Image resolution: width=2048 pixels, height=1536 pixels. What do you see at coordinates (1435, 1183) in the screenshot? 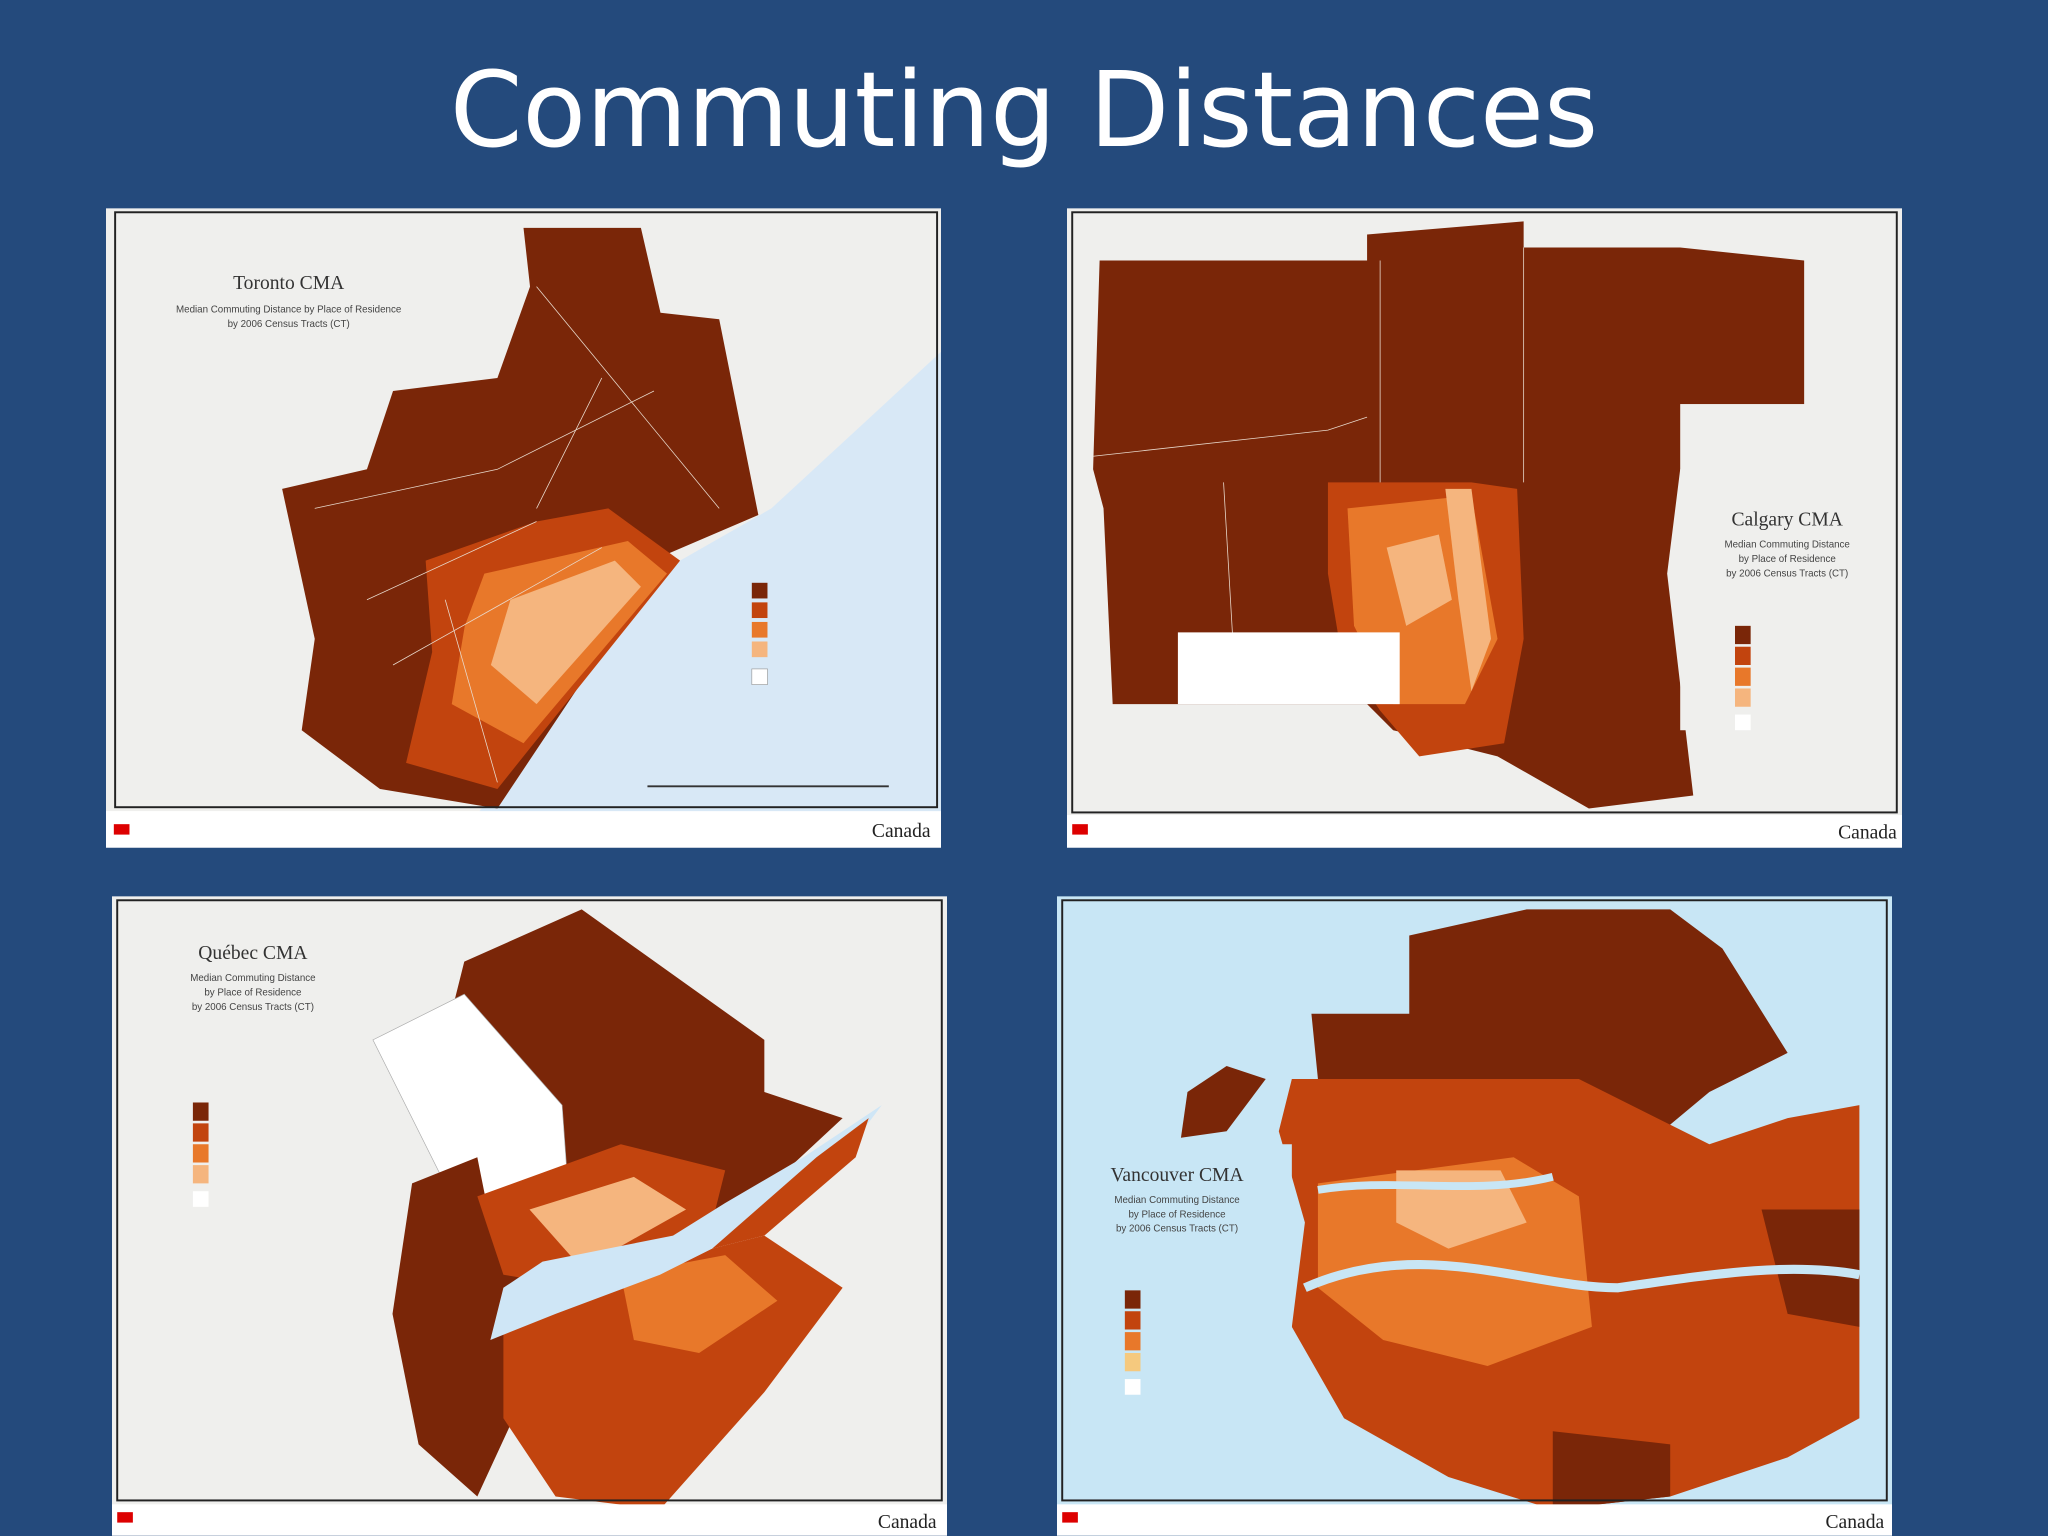
I see `inlet` at bounding box center [1435, 1183].